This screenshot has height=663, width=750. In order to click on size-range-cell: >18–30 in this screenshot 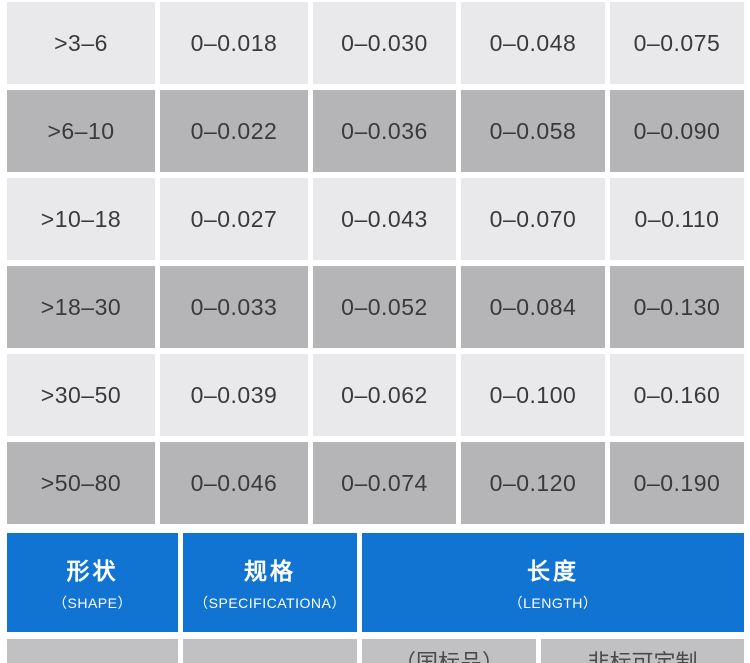, I will do `click(81, 307)`.